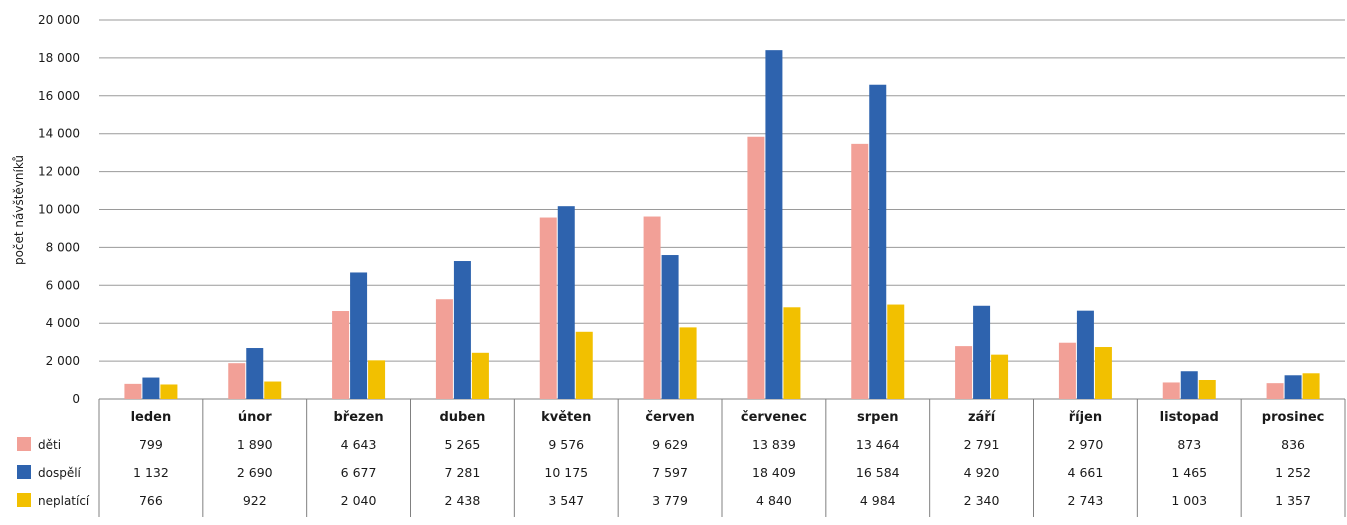 The width and height of the screenshot is (1347, 525). Describe the element at coordinates (19, 210) in the screenshot. I see `y-axis-label: počet návštěvníků` at that location.